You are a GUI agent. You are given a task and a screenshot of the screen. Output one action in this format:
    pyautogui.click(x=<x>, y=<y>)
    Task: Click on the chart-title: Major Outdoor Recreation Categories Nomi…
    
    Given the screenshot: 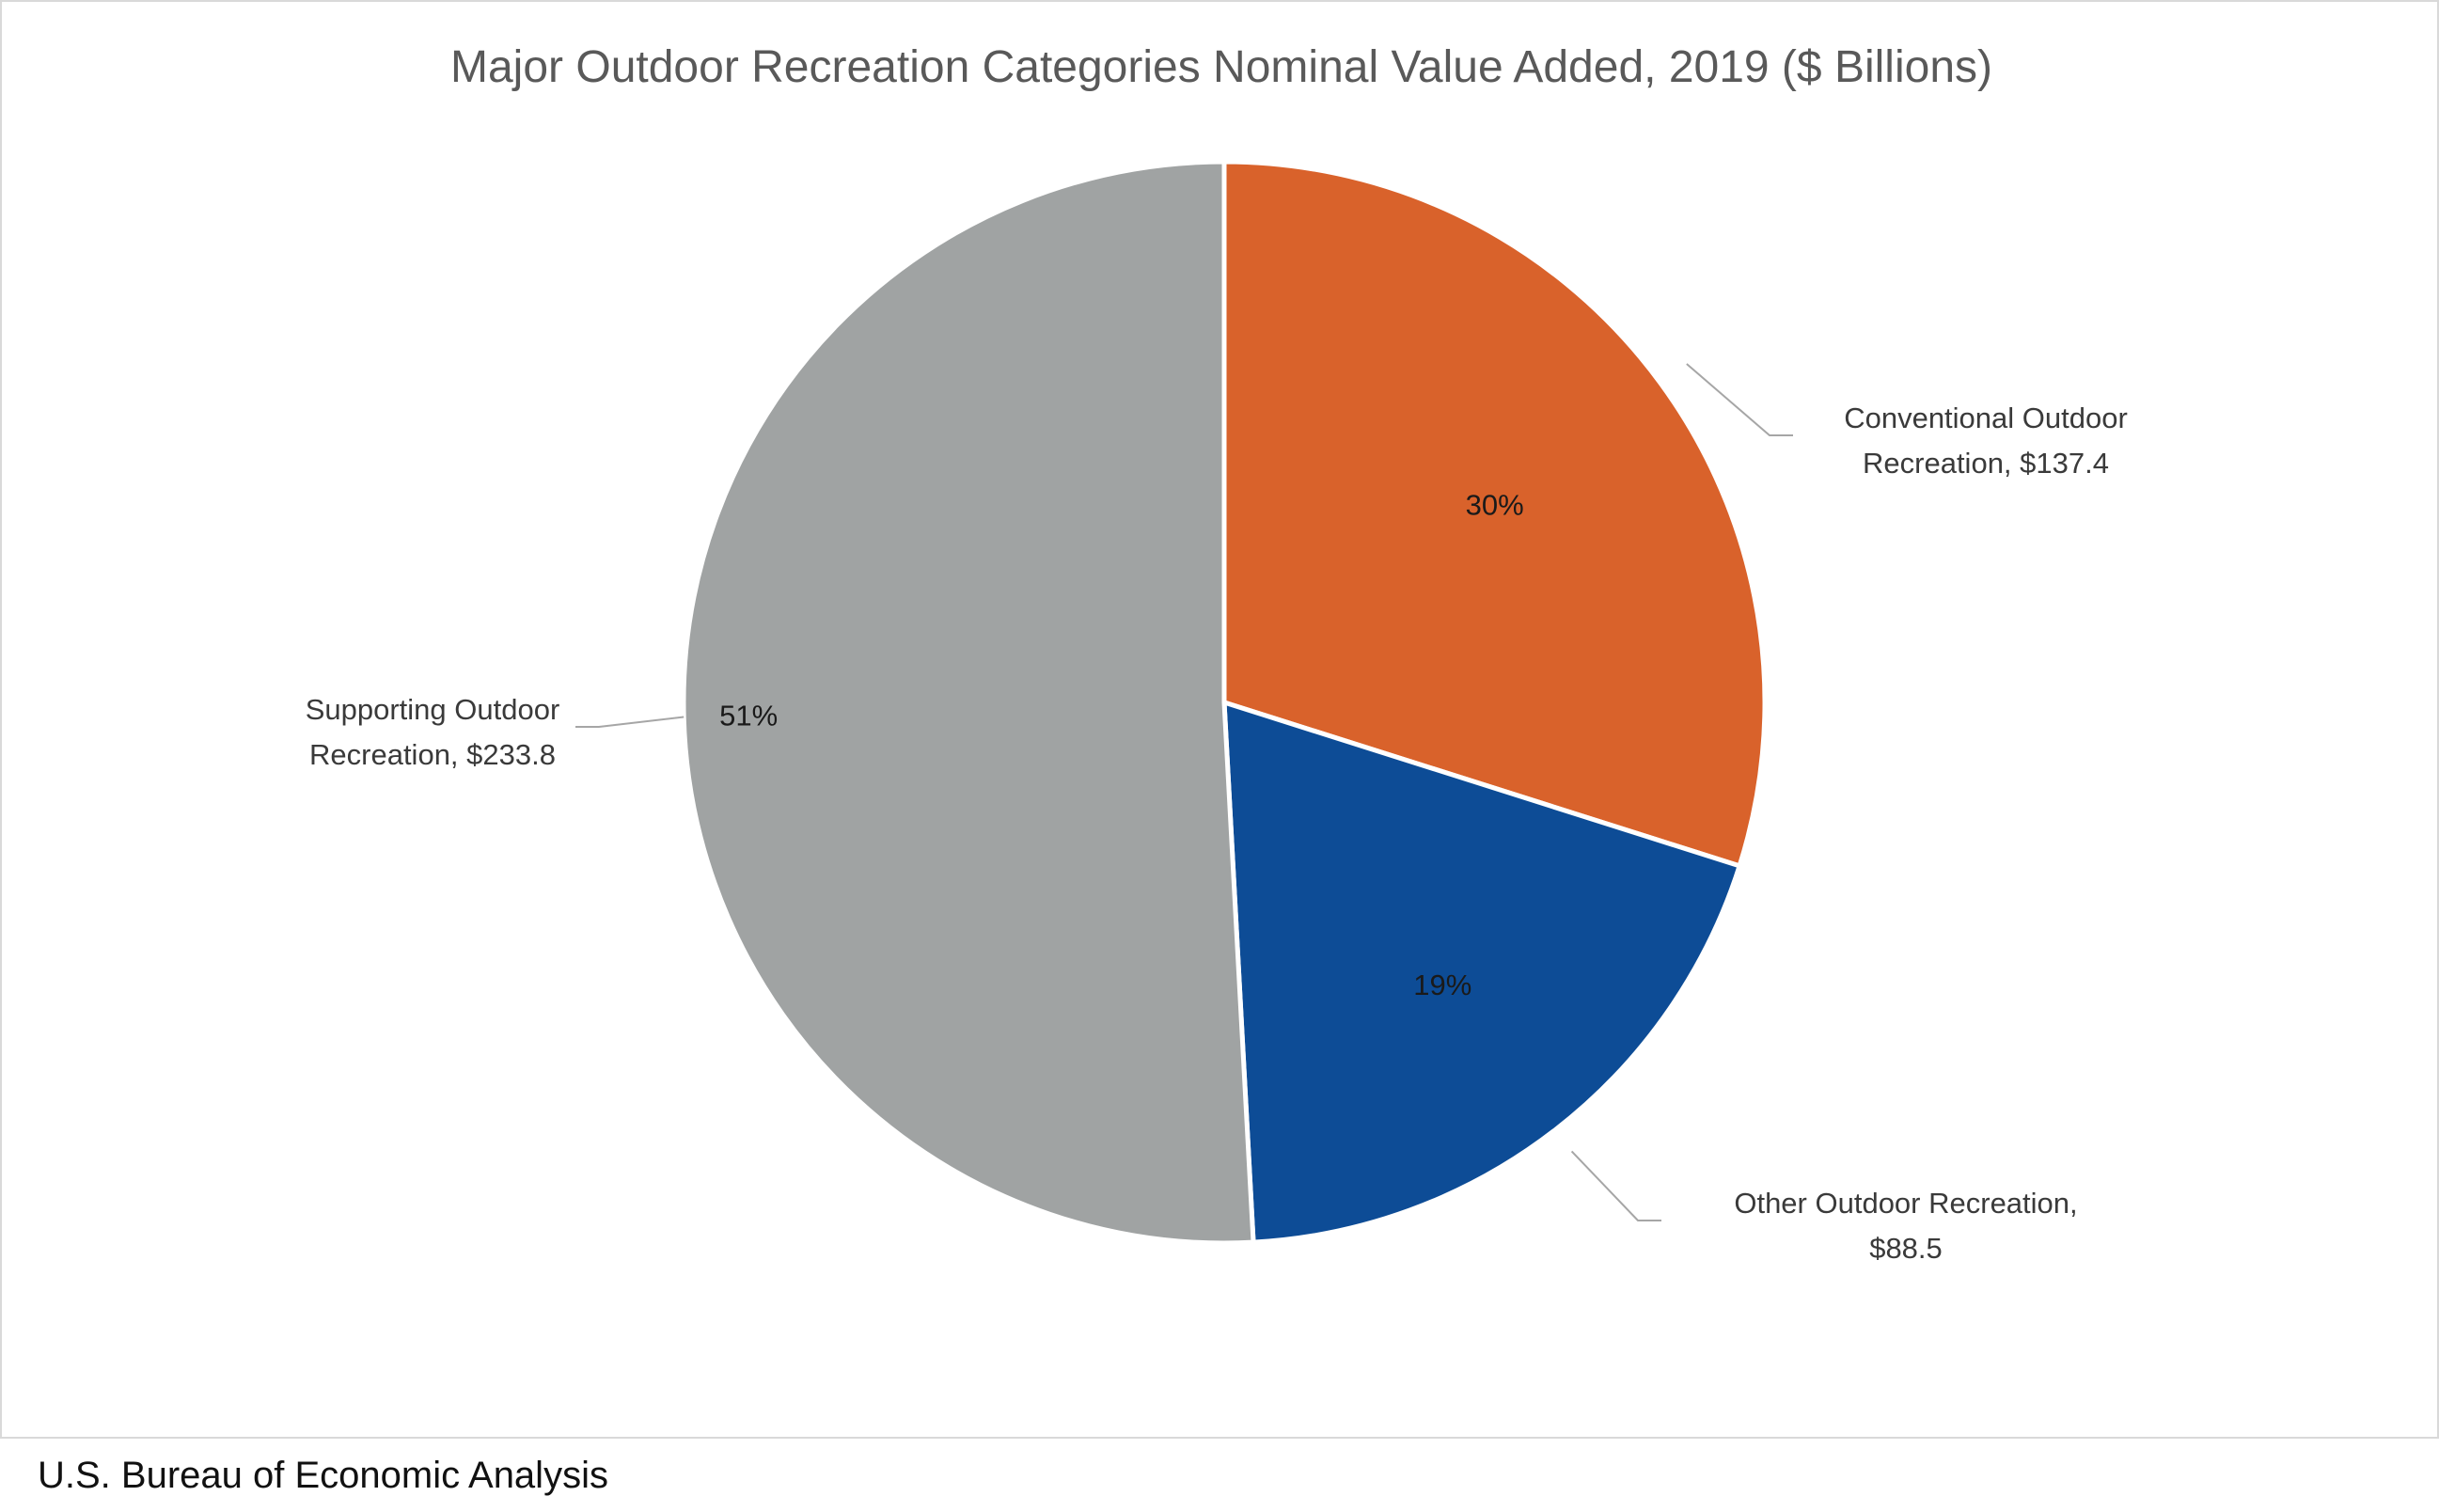 What is the action you would take?
    pyautogui.click(x=1221, y=67)
    